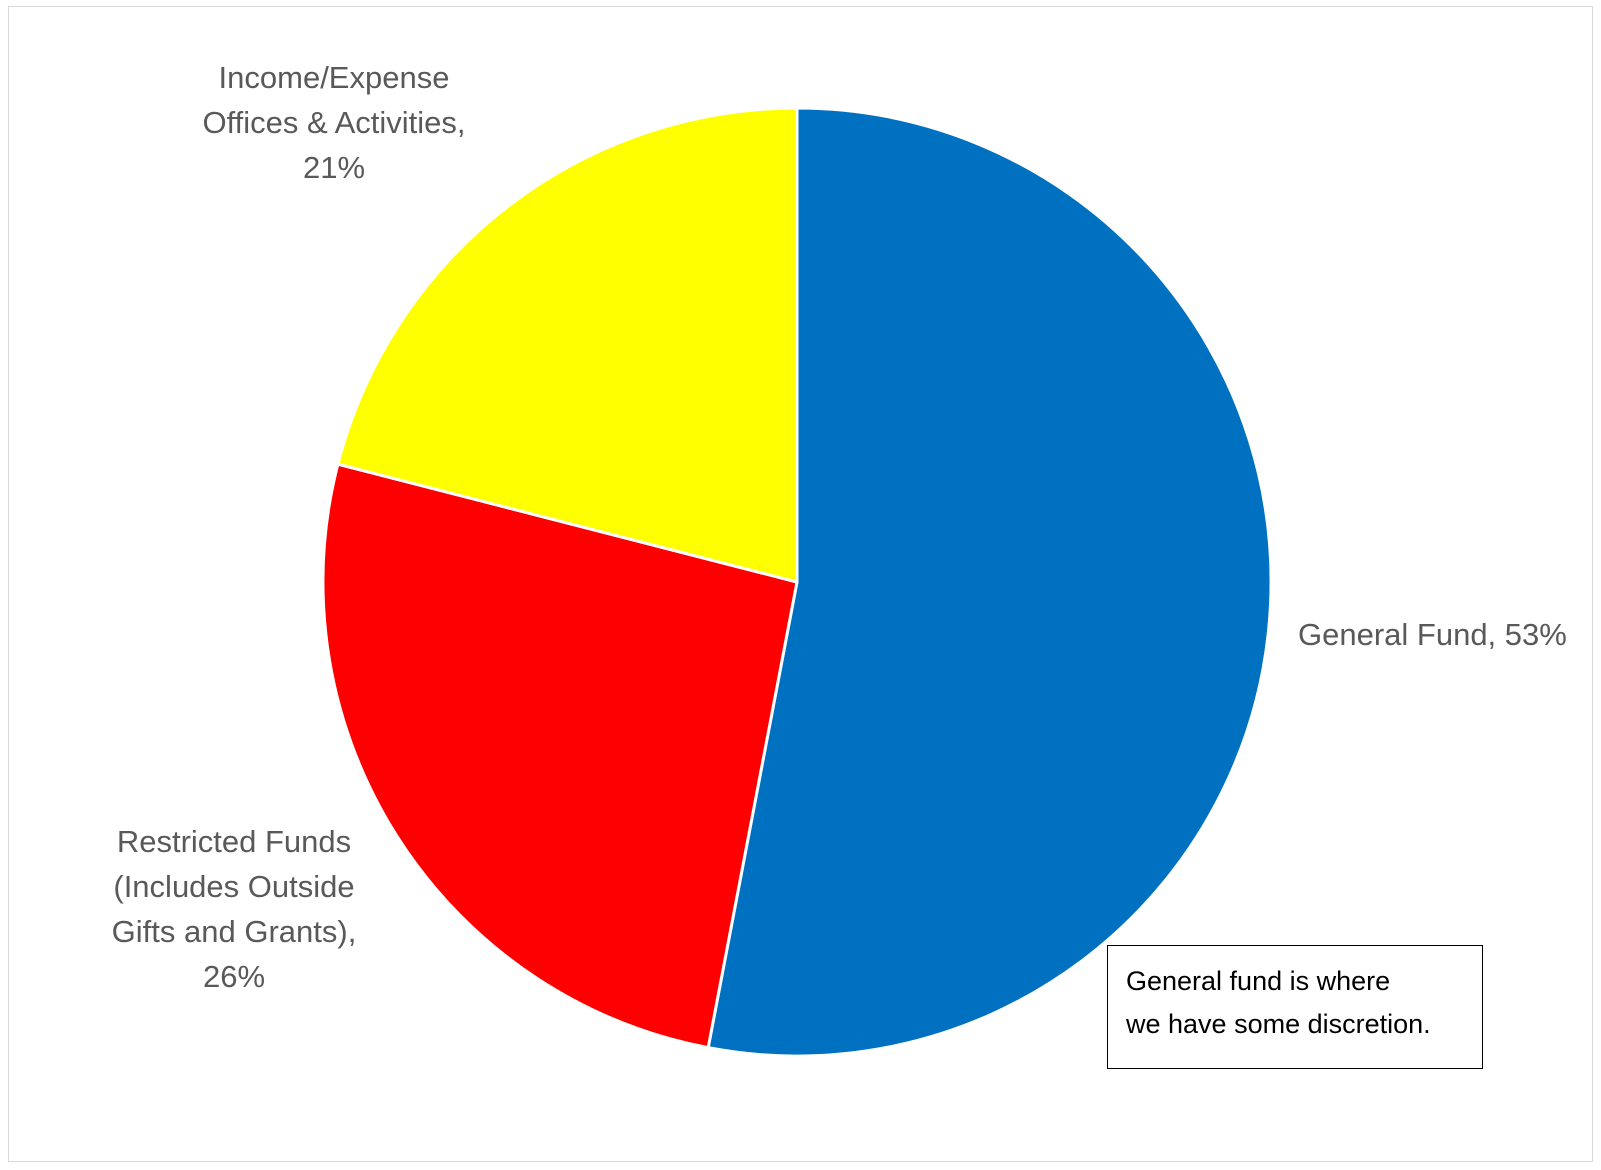 This screenshot has width=1601, height=1170. Describe the element at coordinates (1258, 981) in the screenshot. I see `annotation-line: General fund is where` at that location.